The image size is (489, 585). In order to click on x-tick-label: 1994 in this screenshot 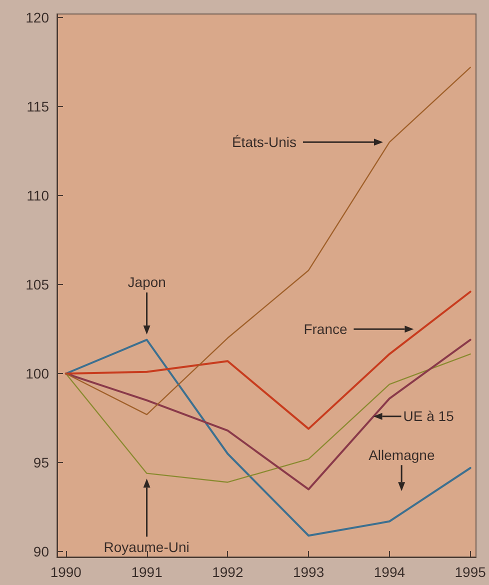, I will do `click(390, 572)`.